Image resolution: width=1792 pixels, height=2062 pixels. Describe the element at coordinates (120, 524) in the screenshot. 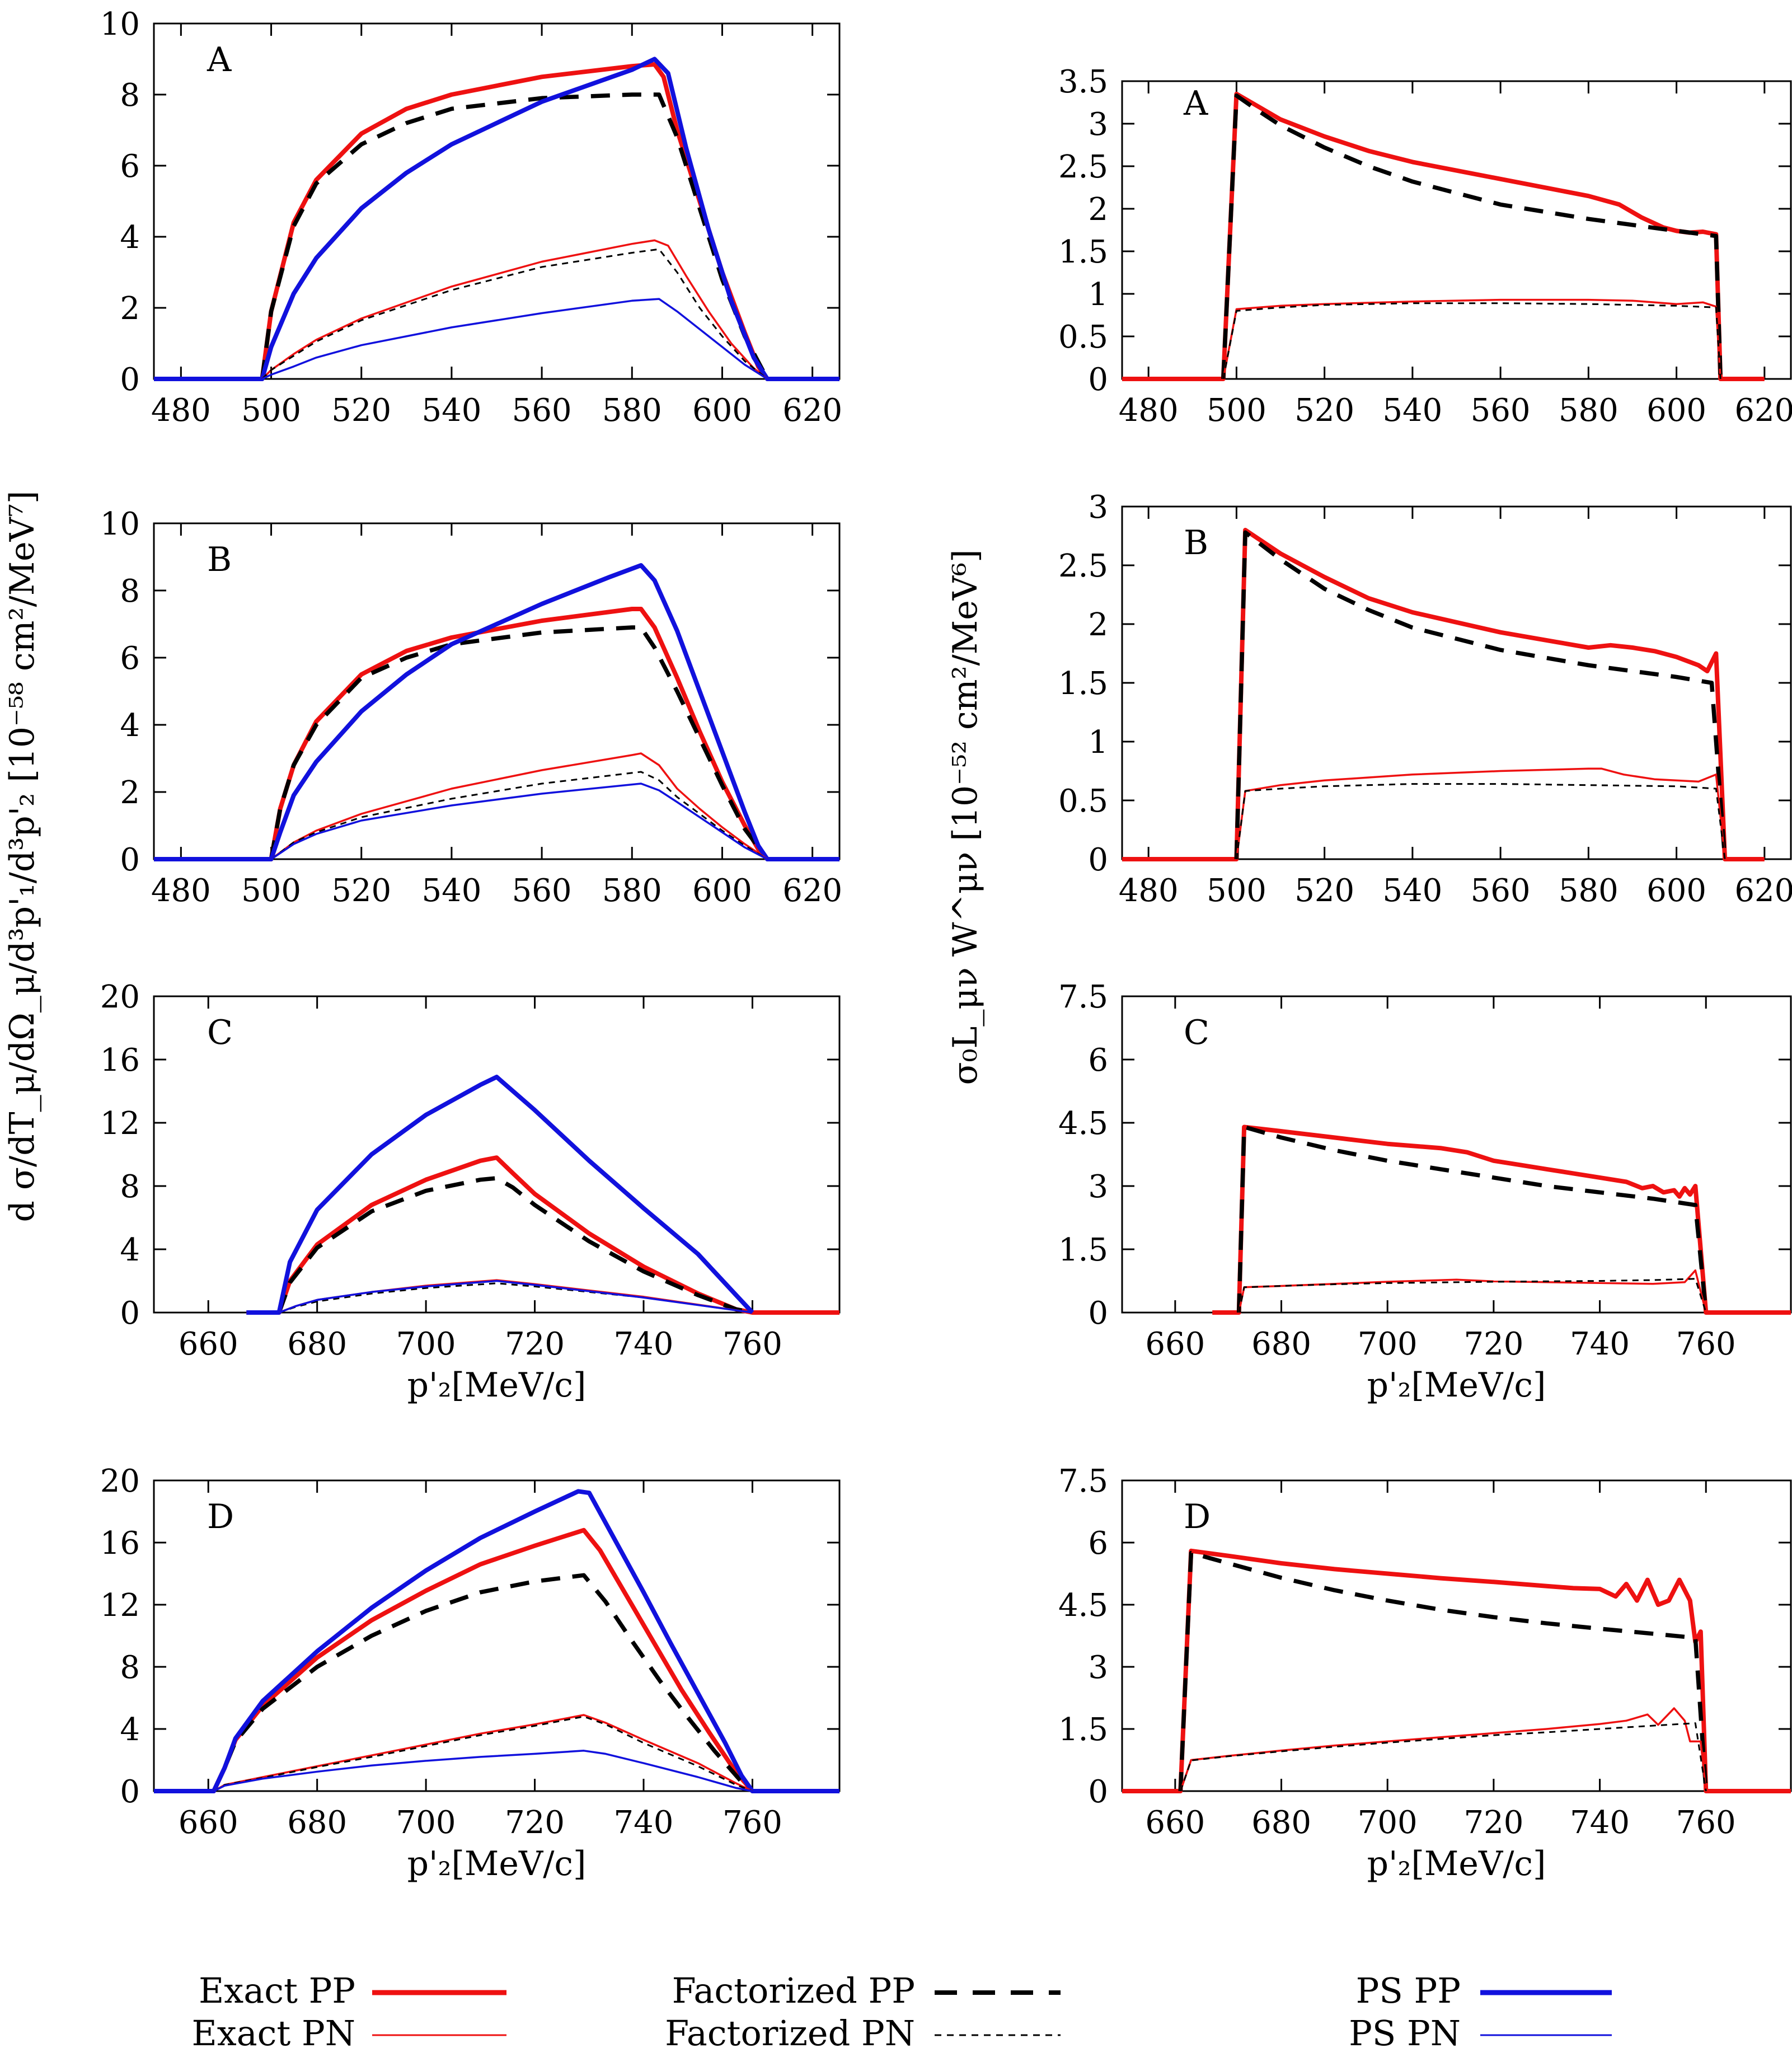

I see `y-tick-label: 10` at that location.